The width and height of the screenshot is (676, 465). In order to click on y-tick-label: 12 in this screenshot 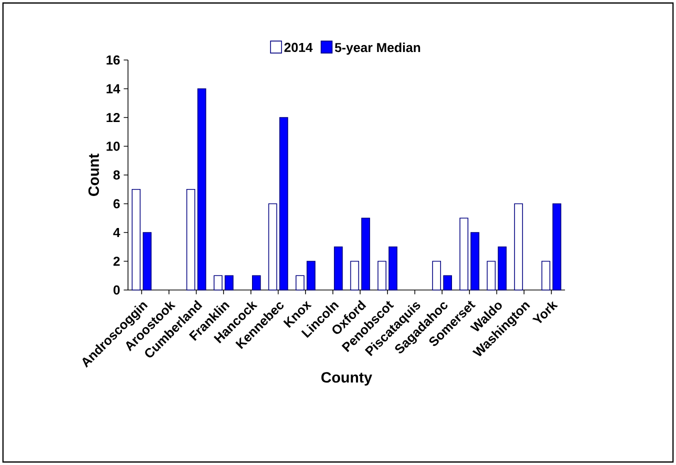, I will do `click(113, 117)`.